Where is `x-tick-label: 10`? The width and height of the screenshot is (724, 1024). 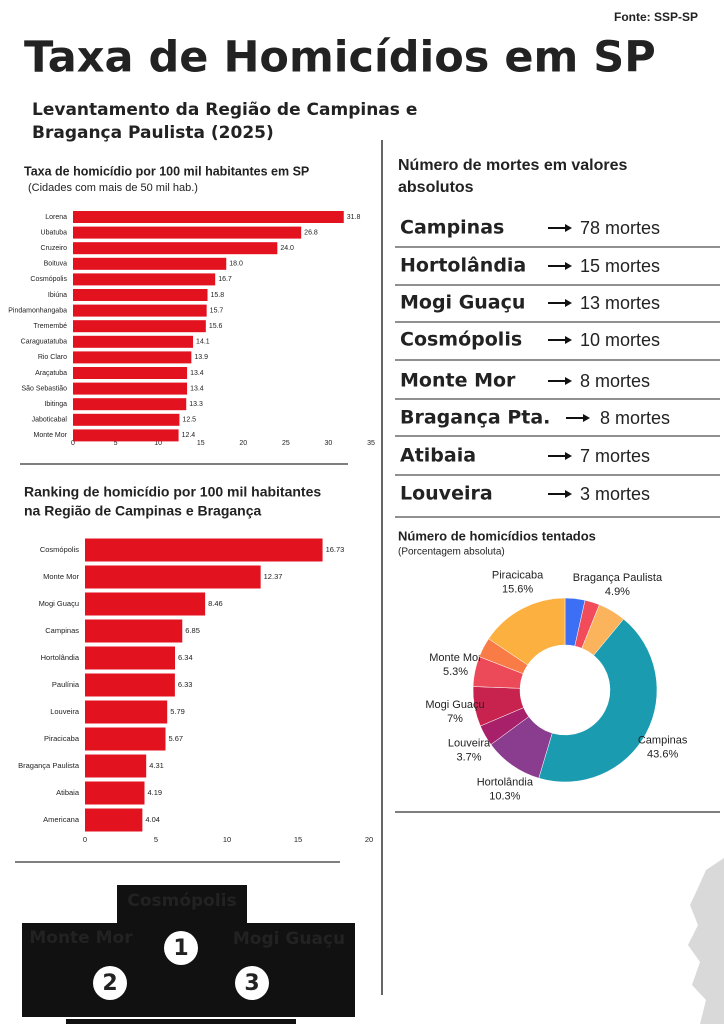 x-tick-label: 10 is located at coordinates (158, 443).